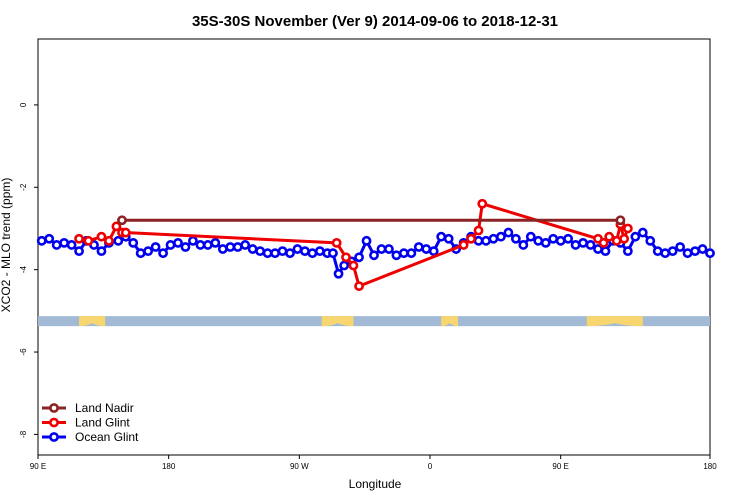  What do you see at coordinates (371, 220) in the screenshot?
I see `series-land-nadir` at bounding box center [371, 220].